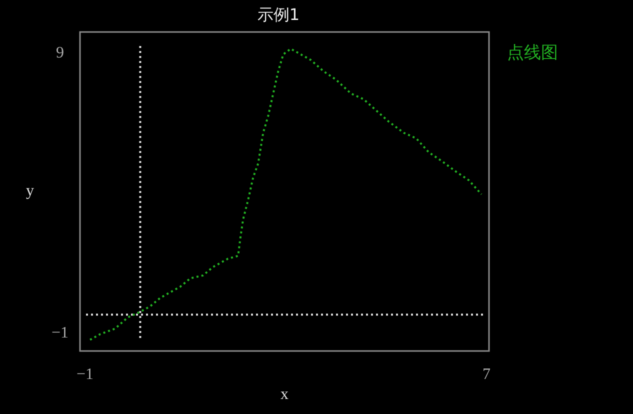 The width and height of the screenshot is (633, 414). I want to click on x-axis-title: x, so click(284, 394).